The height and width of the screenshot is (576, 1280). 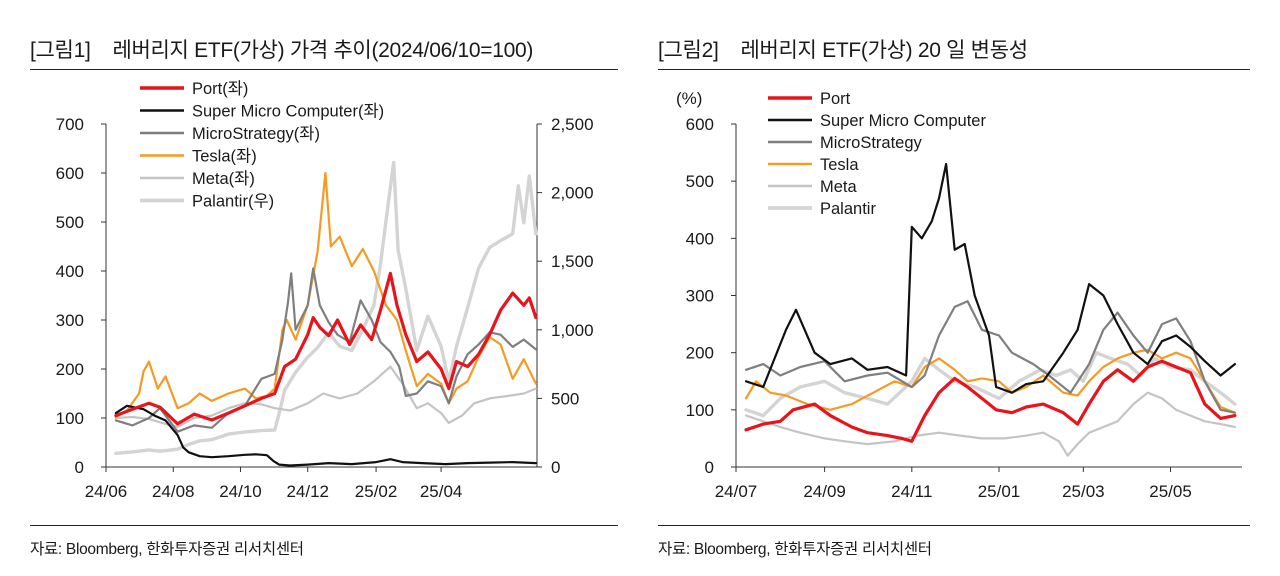 What do you see at coordinates (323, 50) in the screenshot?
I see `figure-title-left: 레버리지 ETF(가상) 가격 추이(2024/06/10=100)` at bounding box center [323, 50].